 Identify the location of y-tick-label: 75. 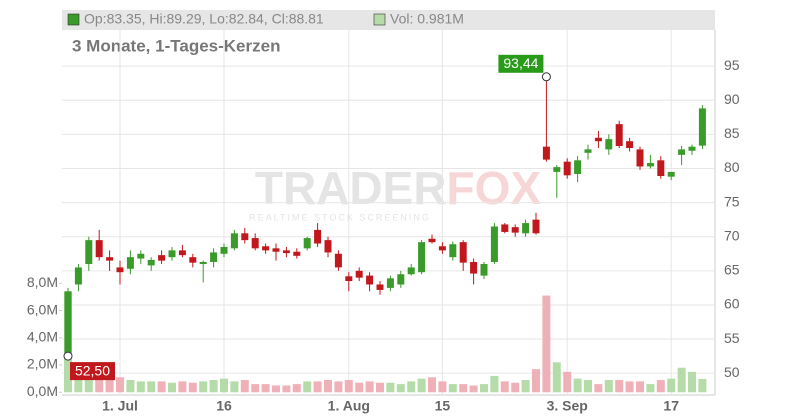
(732, 201).